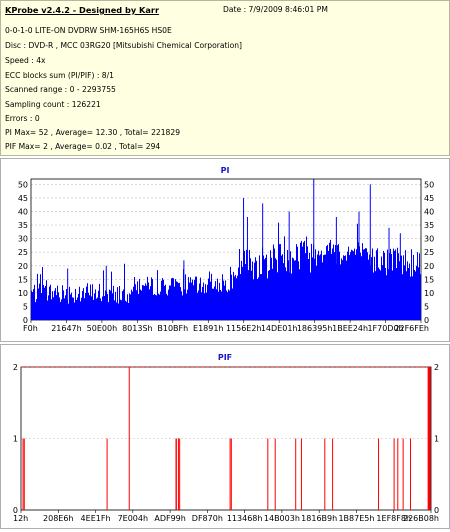 This screenshot has height=532, width=450. I want to click on x-tick-label: 1B87E5h, so click(356, 518).